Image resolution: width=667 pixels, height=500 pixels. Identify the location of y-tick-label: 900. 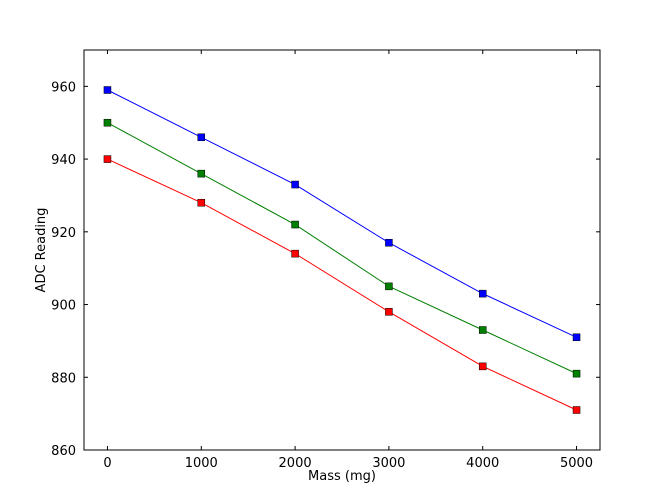
(63, 306).